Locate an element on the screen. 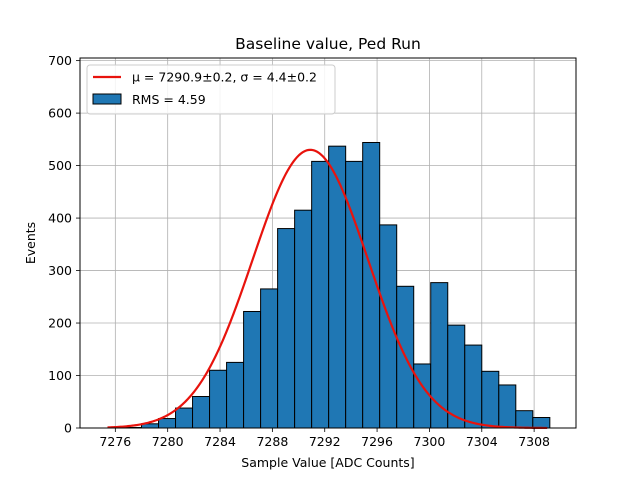 Image resolution: width=640 pixels, height=480 pixels. x-tick-label: 7288 is located at coordinates (272, 441).